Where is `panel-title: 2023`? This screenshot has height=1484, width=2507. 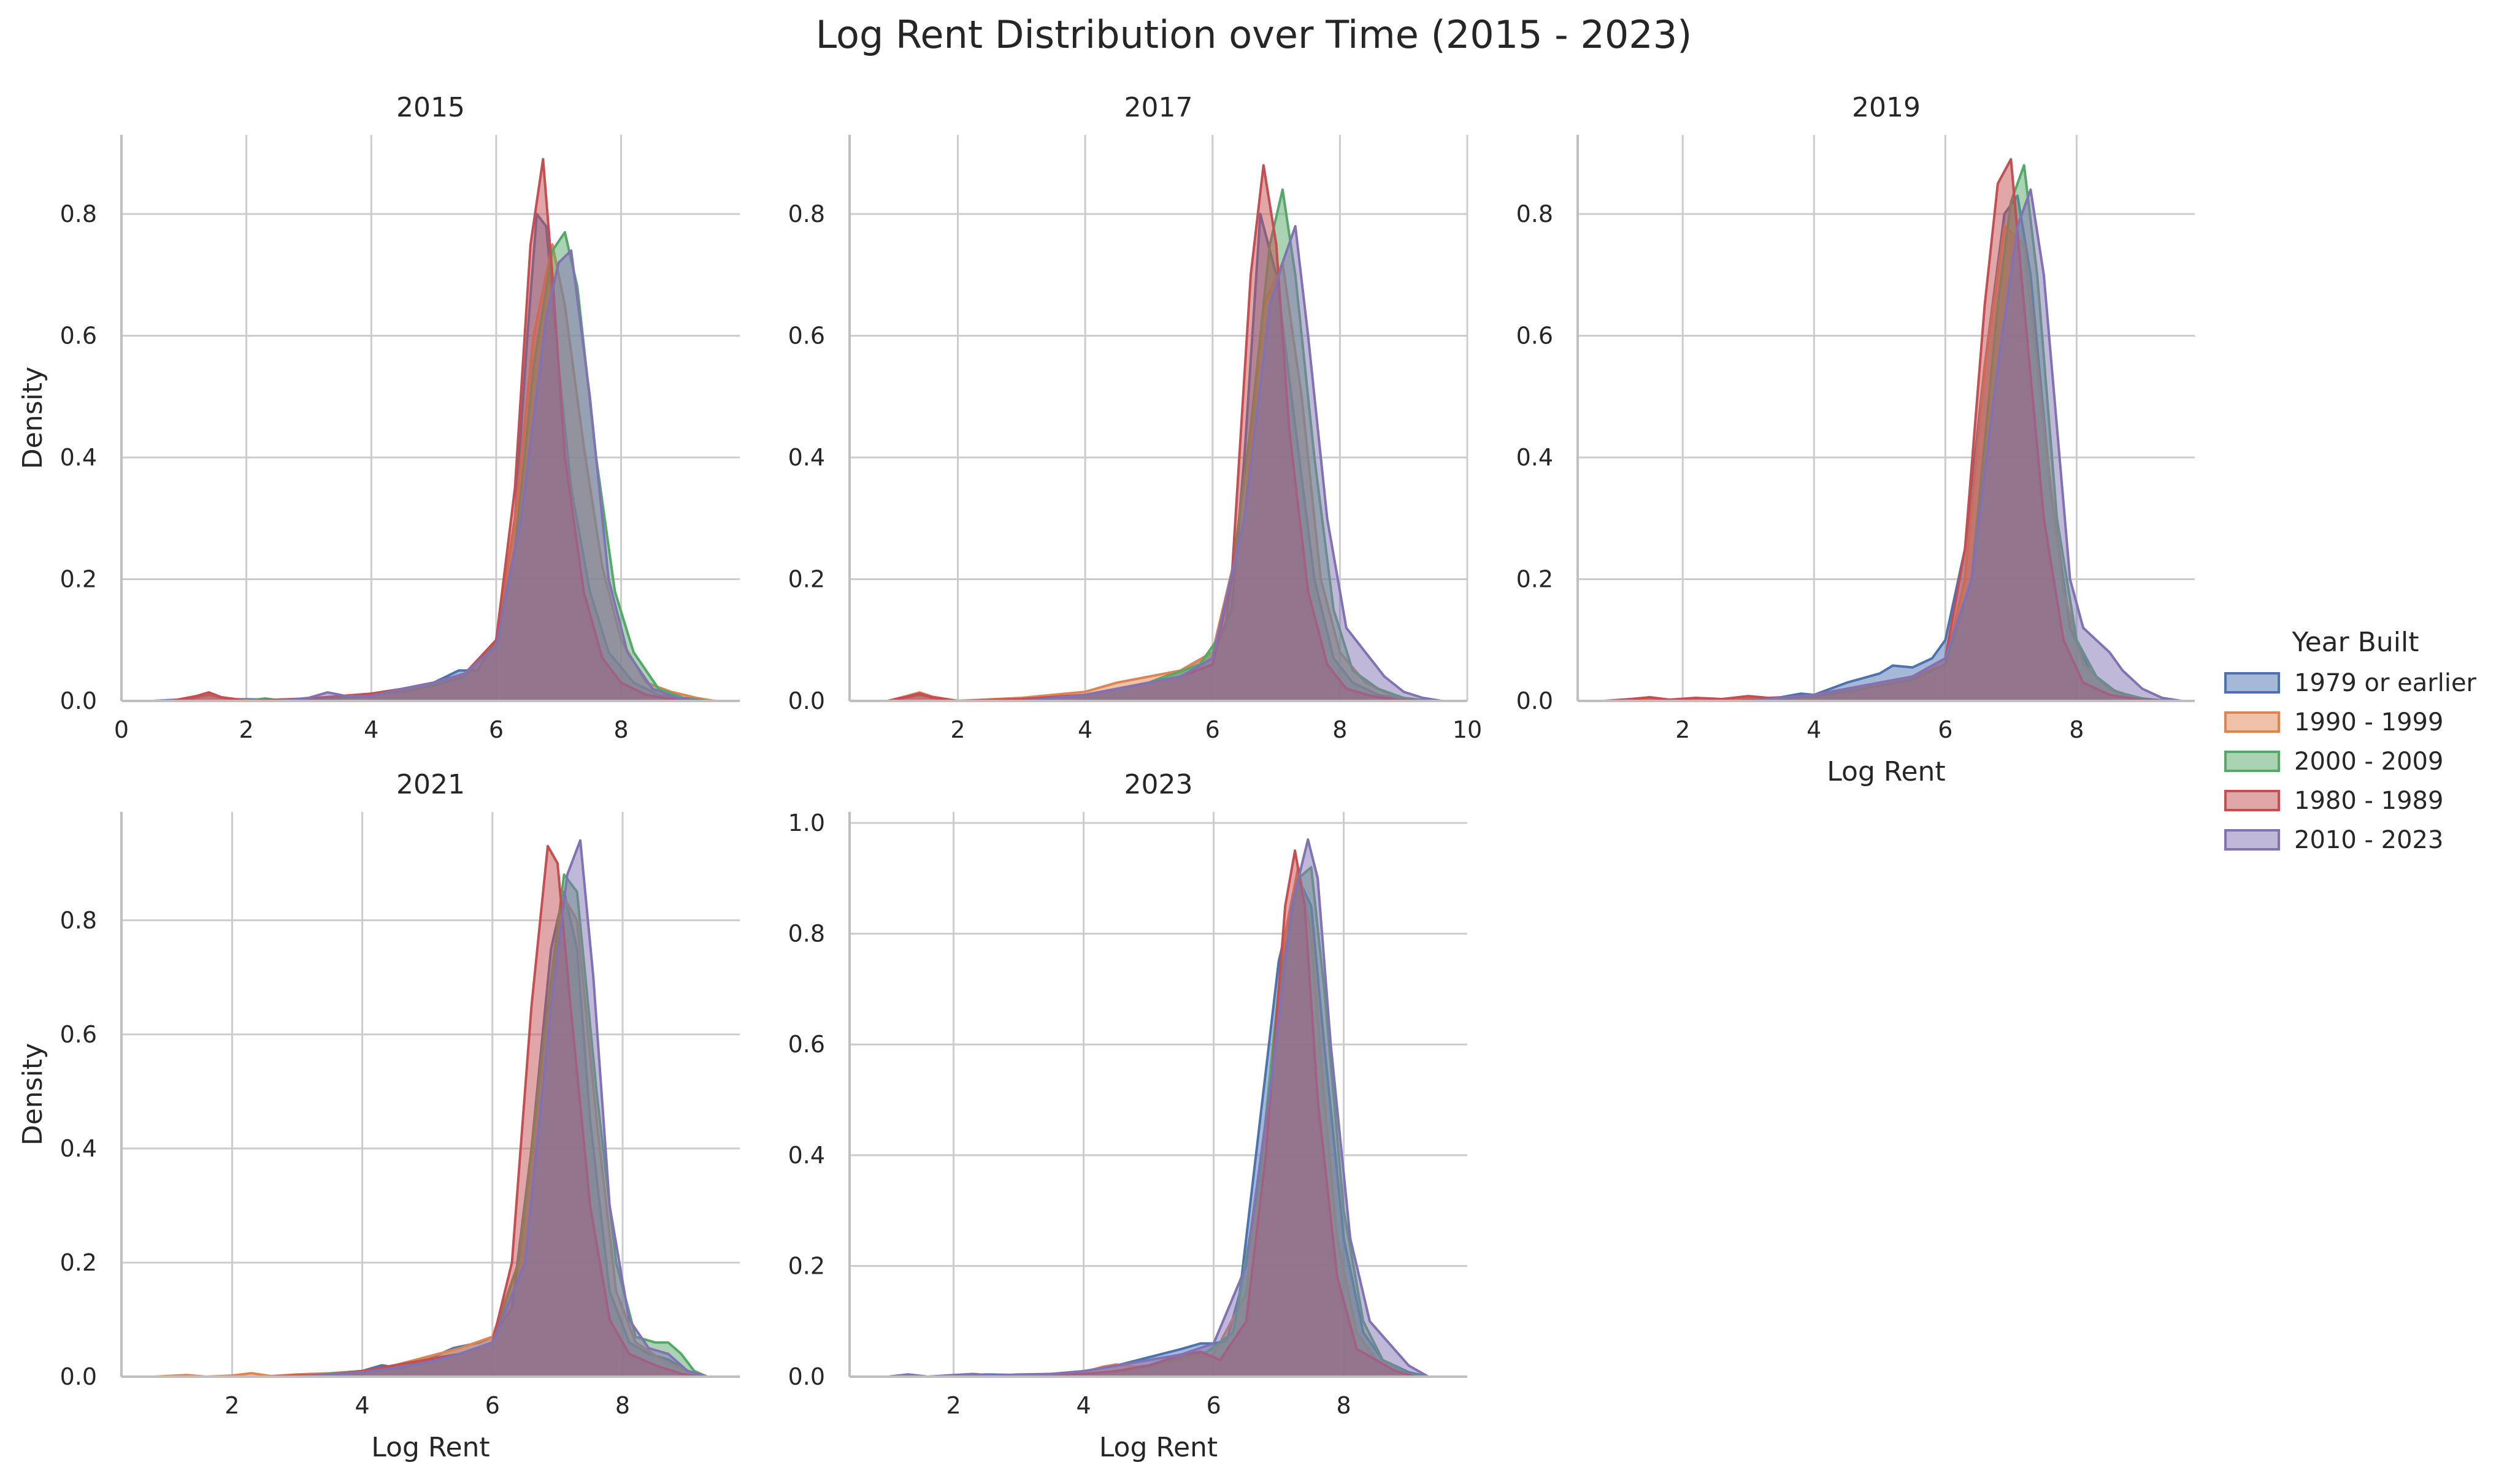 panel-title: 2023 is located at coordinates (1158, 784).